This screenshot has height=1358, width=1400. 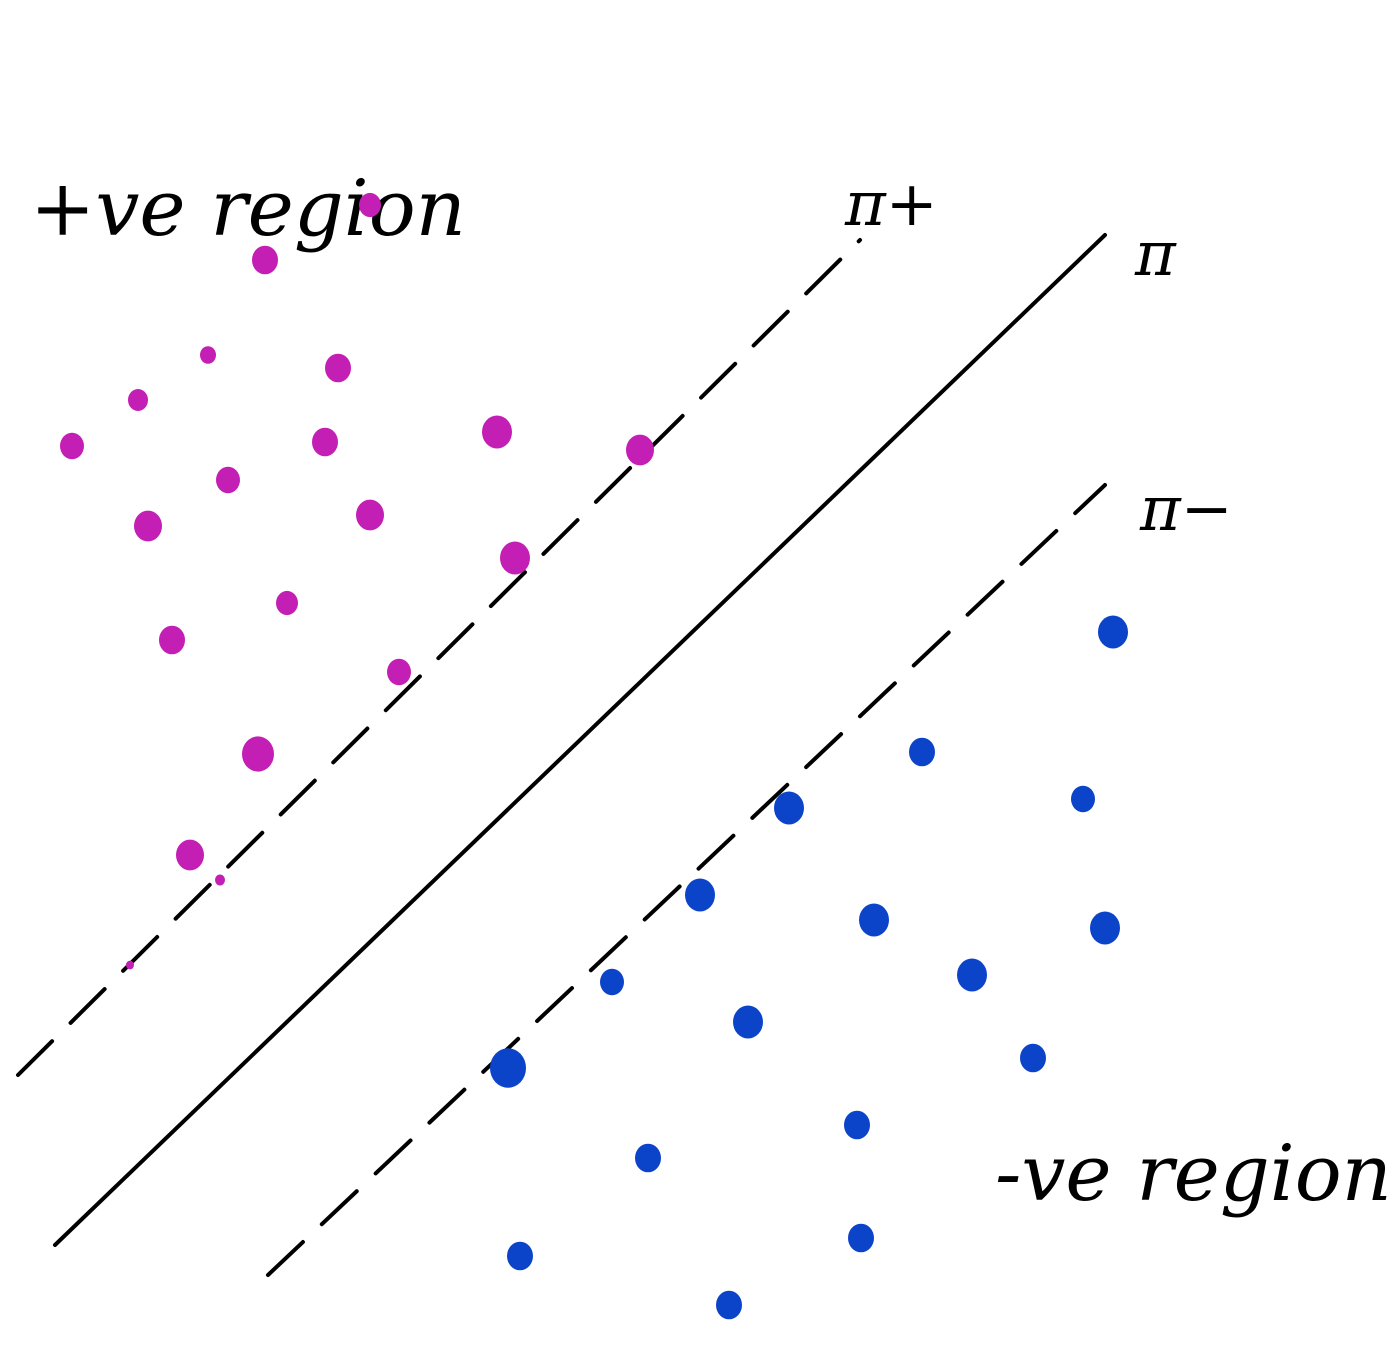 What do you see at coordinates (1193, 1174) in the screenshot?
I see `negative-region-label: -ve region` at bounding box center [1193, 1174].